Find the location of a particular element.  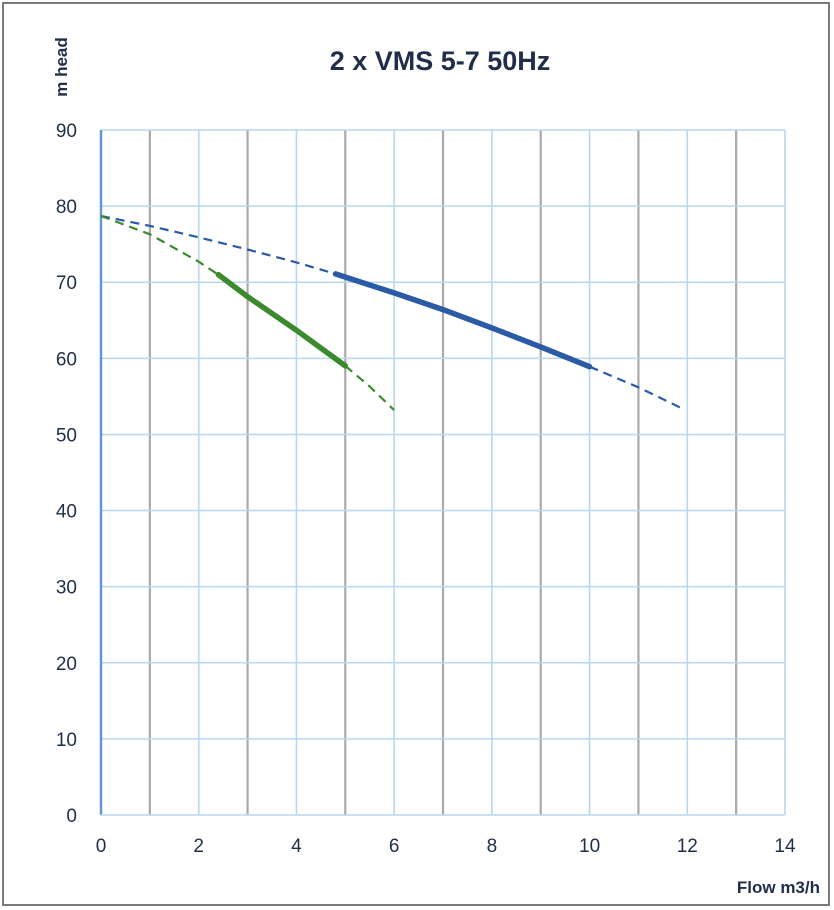

x-axis-label: Flow m3/h is located at coordinates (778, 887).